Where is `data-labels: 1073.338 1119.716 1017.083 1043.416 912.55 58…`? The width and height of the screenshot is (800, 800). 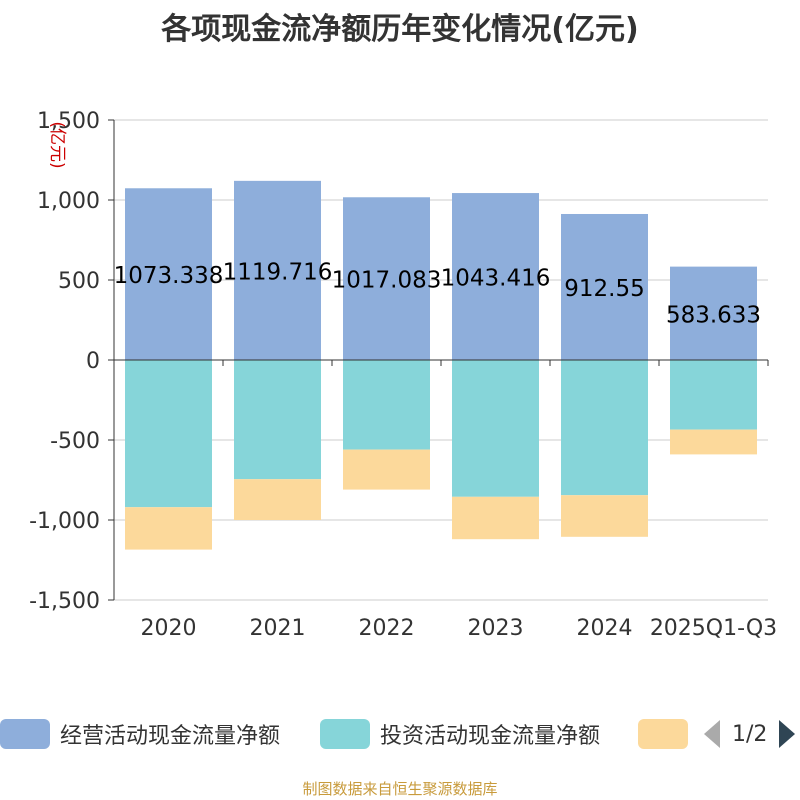 data-labels: 1073.338 1119.716 1017.083 1043.416 912.55 58… is located at coordinates (437, 293).